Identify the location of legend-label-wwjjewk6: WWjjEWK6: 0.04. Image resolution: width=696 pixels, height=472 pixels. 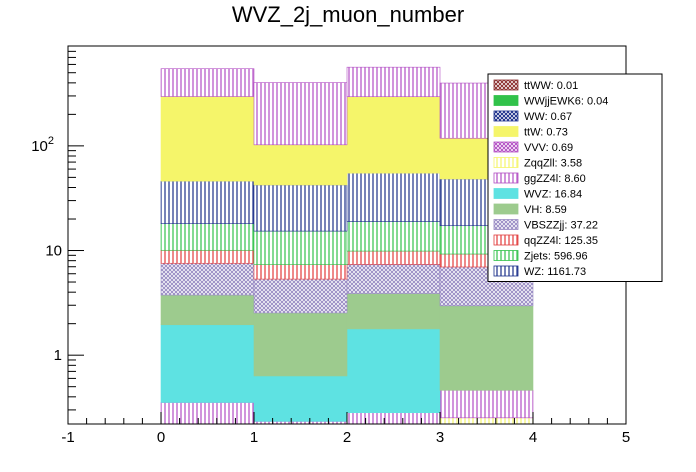
(566, 102).